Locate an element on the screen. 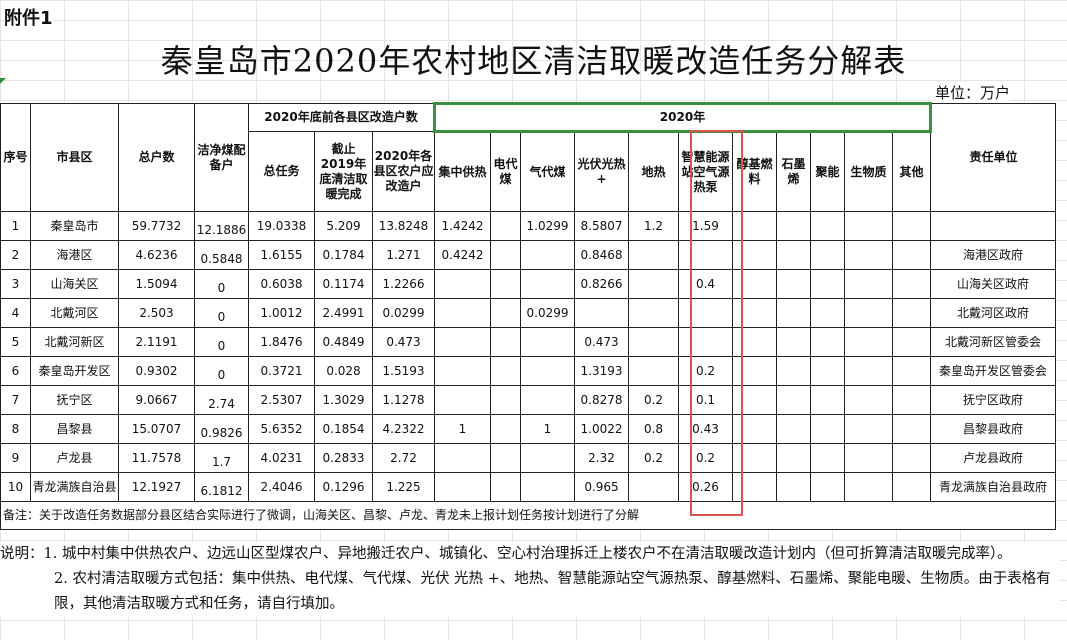  cell-pv-thermal: 0.8278 is located at coordinates (601, 400).